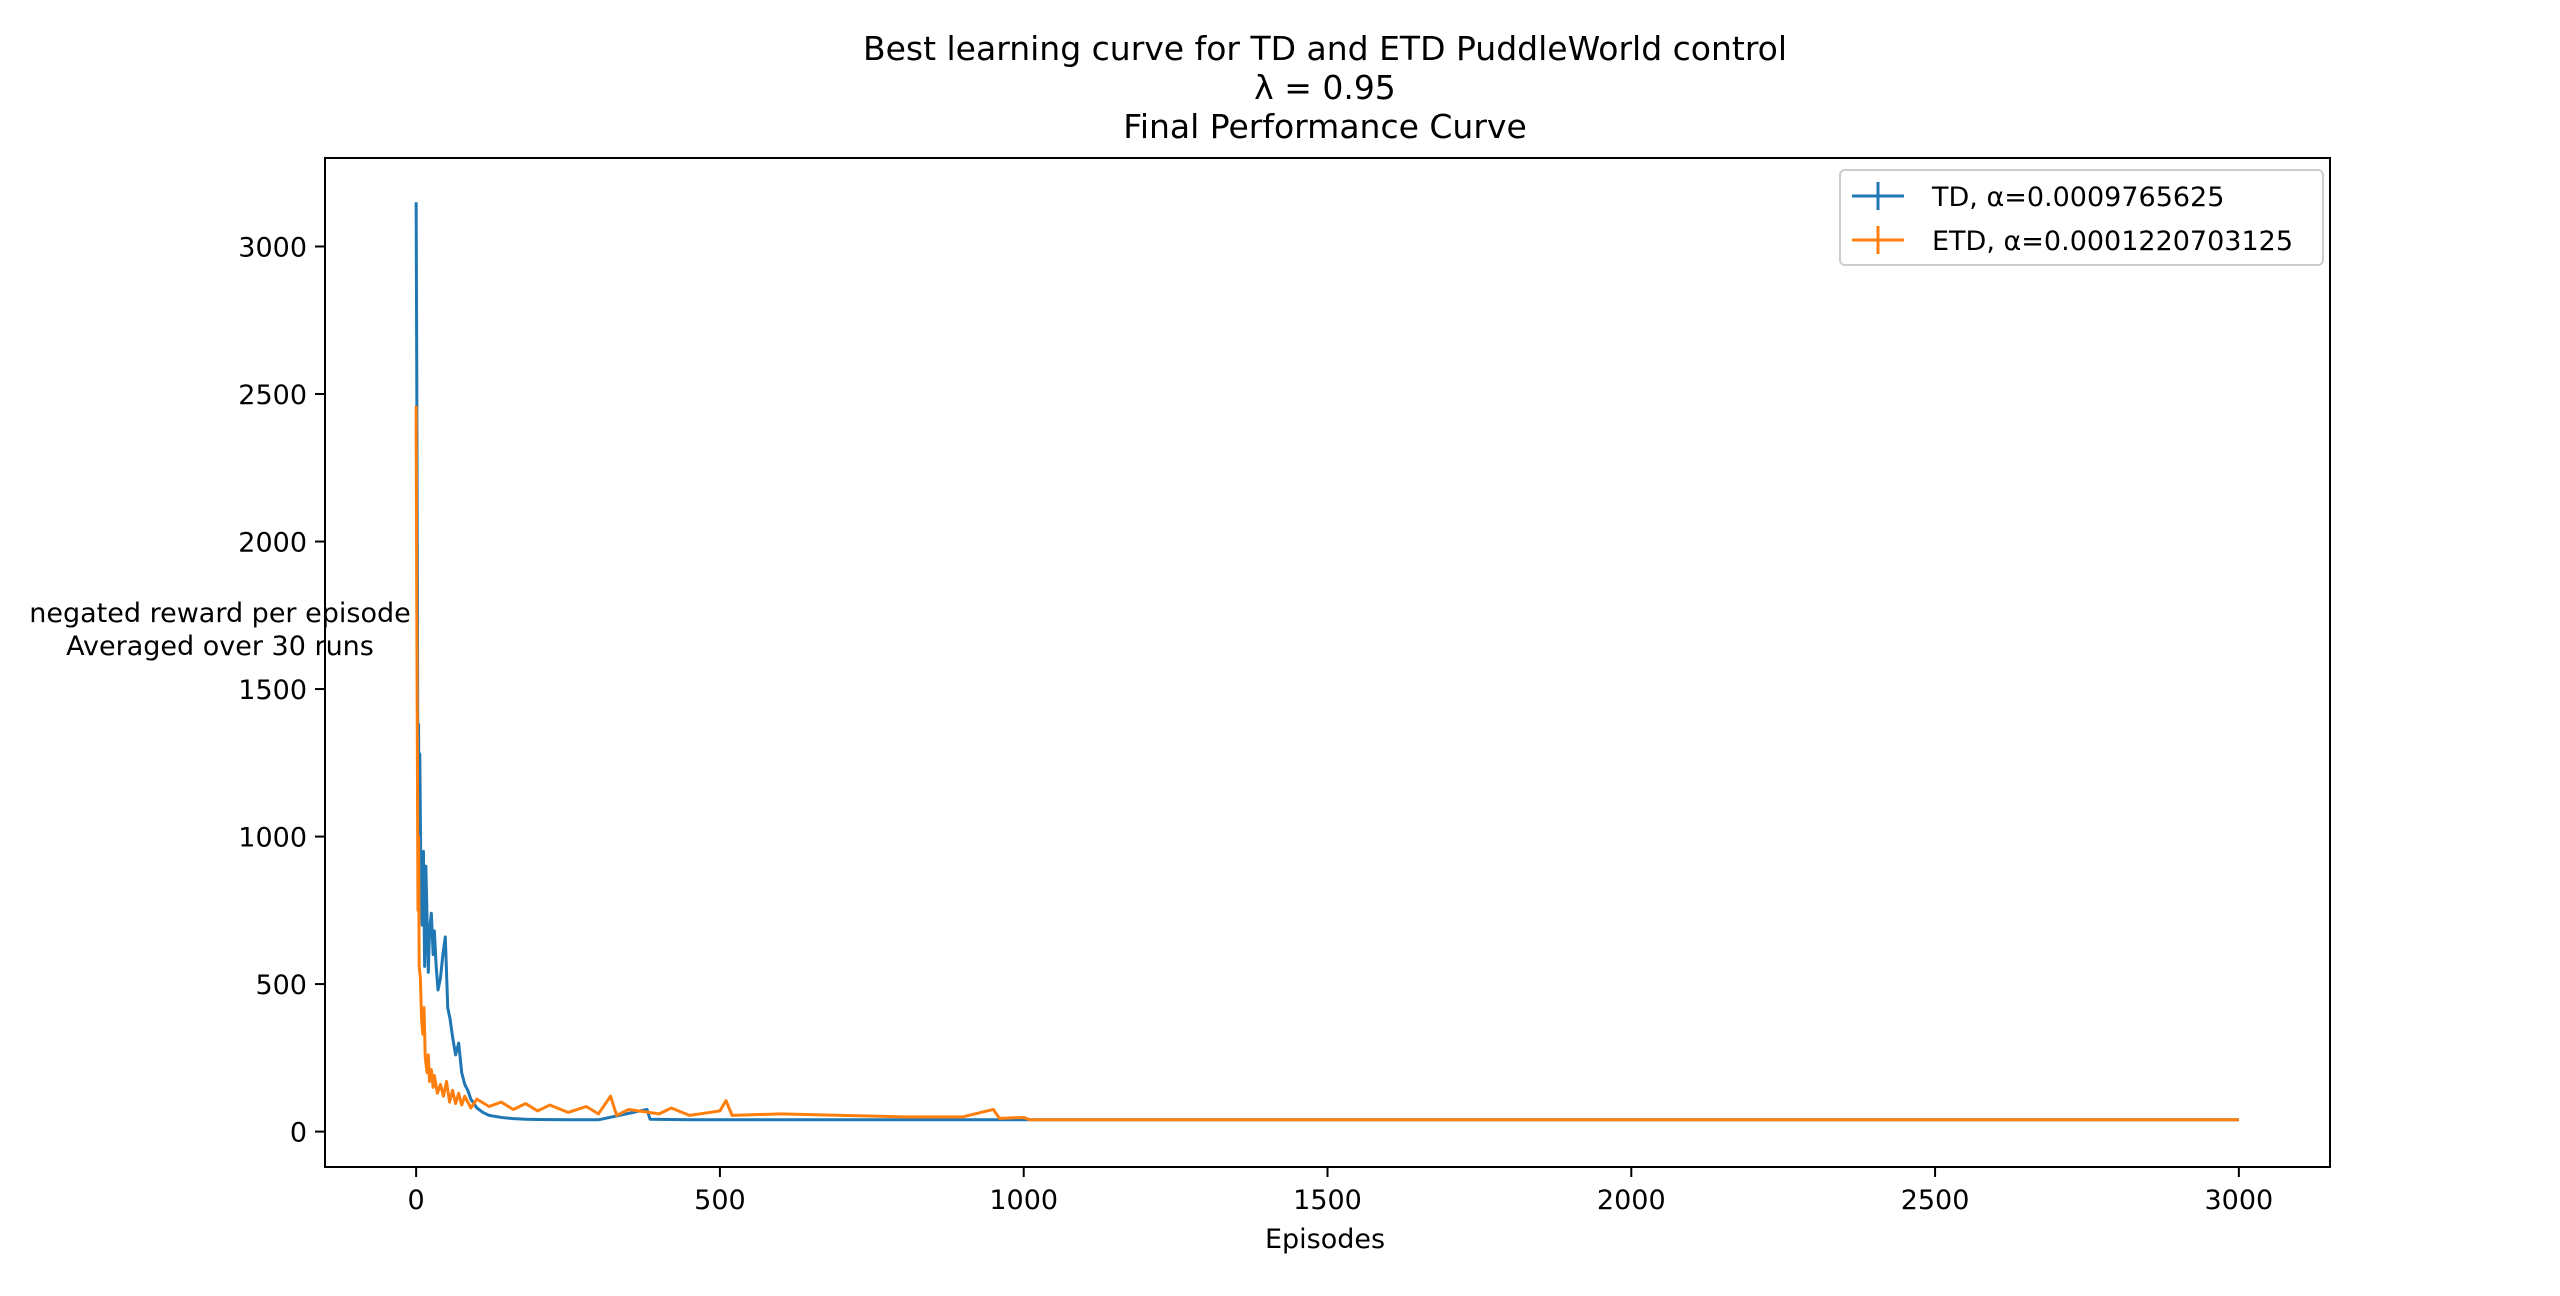 The image size is (2560, 1296). I want to click on x-tick-label: 1500, so click(1327, 1200).